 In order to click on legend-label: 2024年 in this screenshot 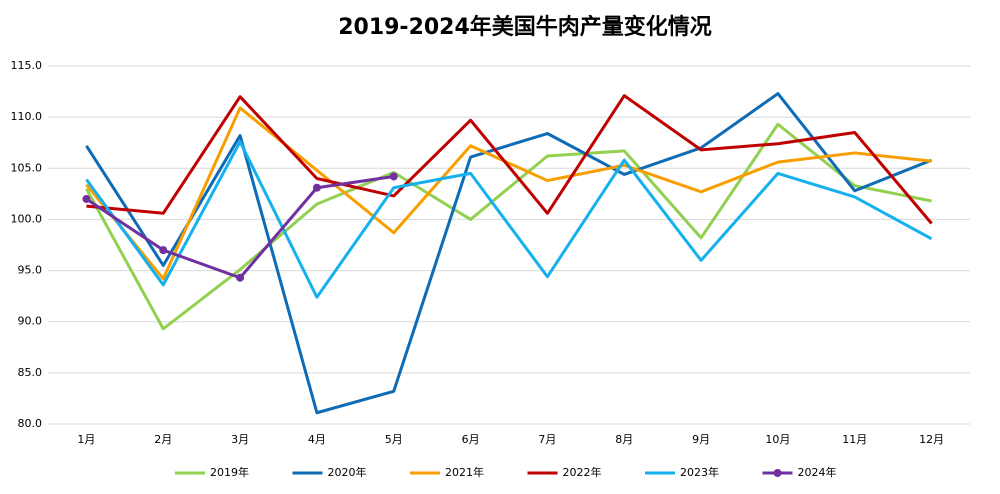, I will do `click(817, 472)`.